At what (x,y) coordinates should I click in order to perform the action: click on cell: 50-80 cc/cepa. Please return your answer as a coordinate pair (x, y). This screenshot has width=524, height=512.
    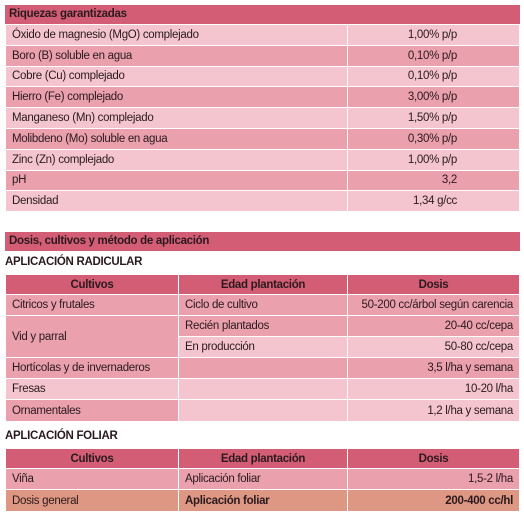
    Looking at the image, I should click on (433, 347).